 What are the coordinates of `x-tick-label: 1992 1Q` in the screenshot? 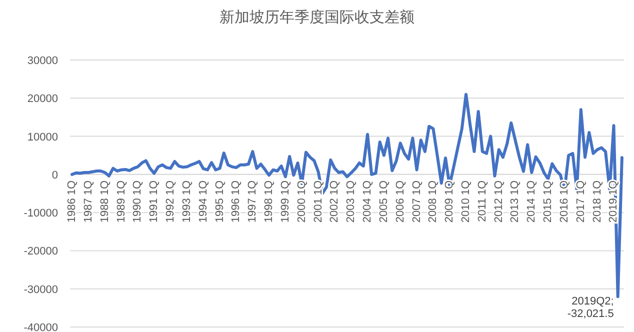 It's located at (170, 201).